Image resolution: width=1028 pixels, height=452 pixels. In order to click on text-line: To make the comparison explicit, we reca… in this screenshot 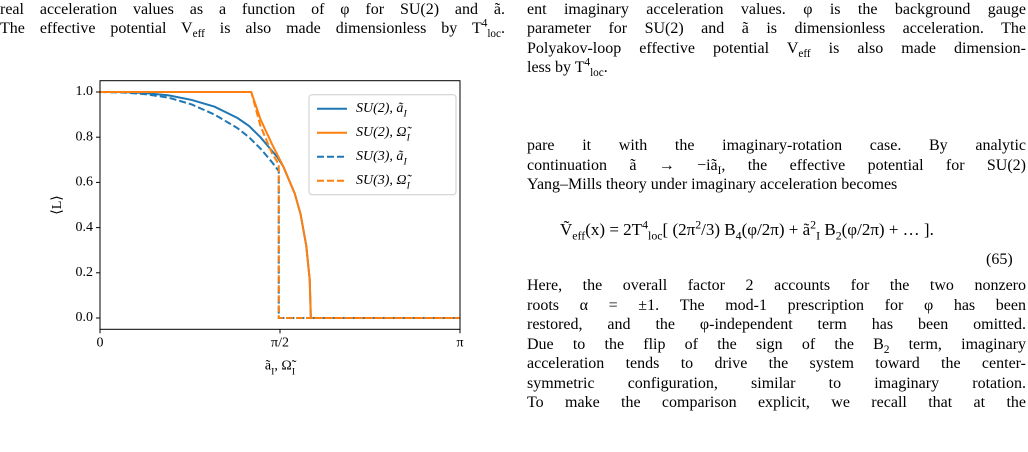, I will do `click(776, 402)`.